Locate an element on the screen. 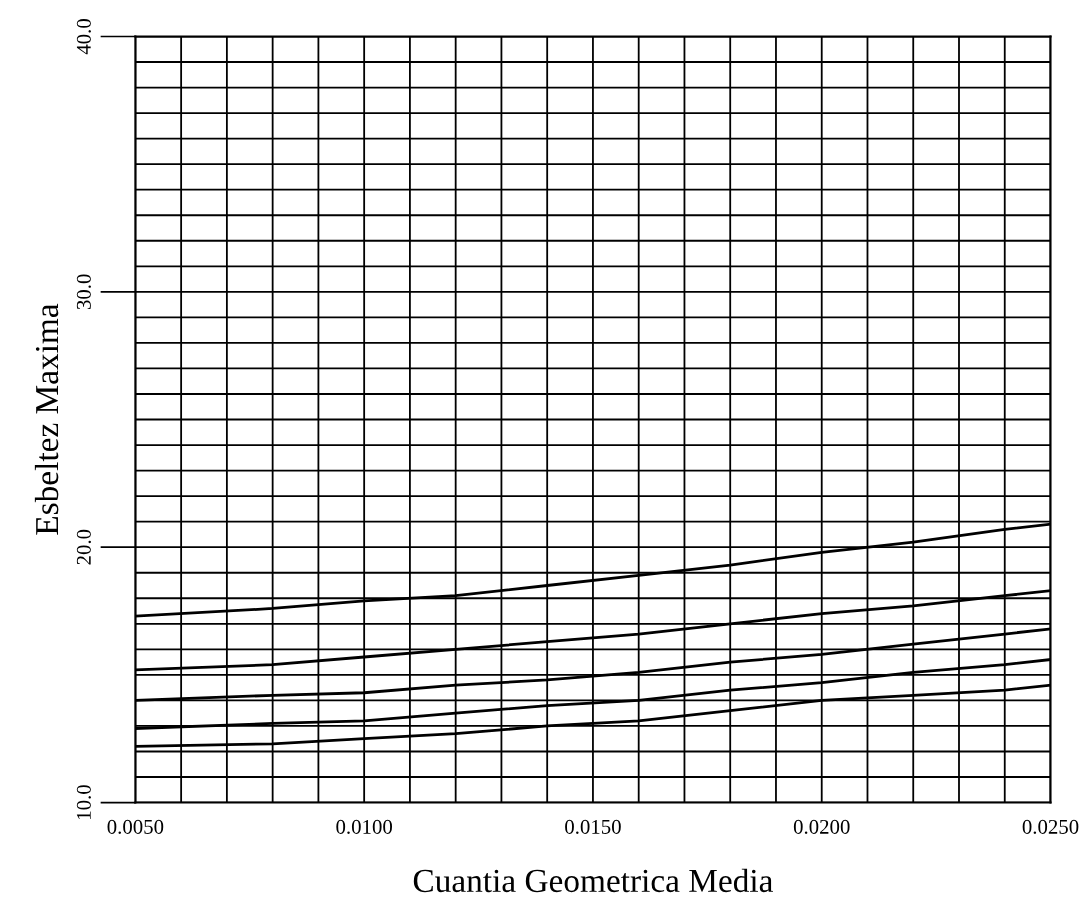 This screenshot has width=1083, height=912. x-tick-label: 0.0250 is located at coordinates (1050, 826).